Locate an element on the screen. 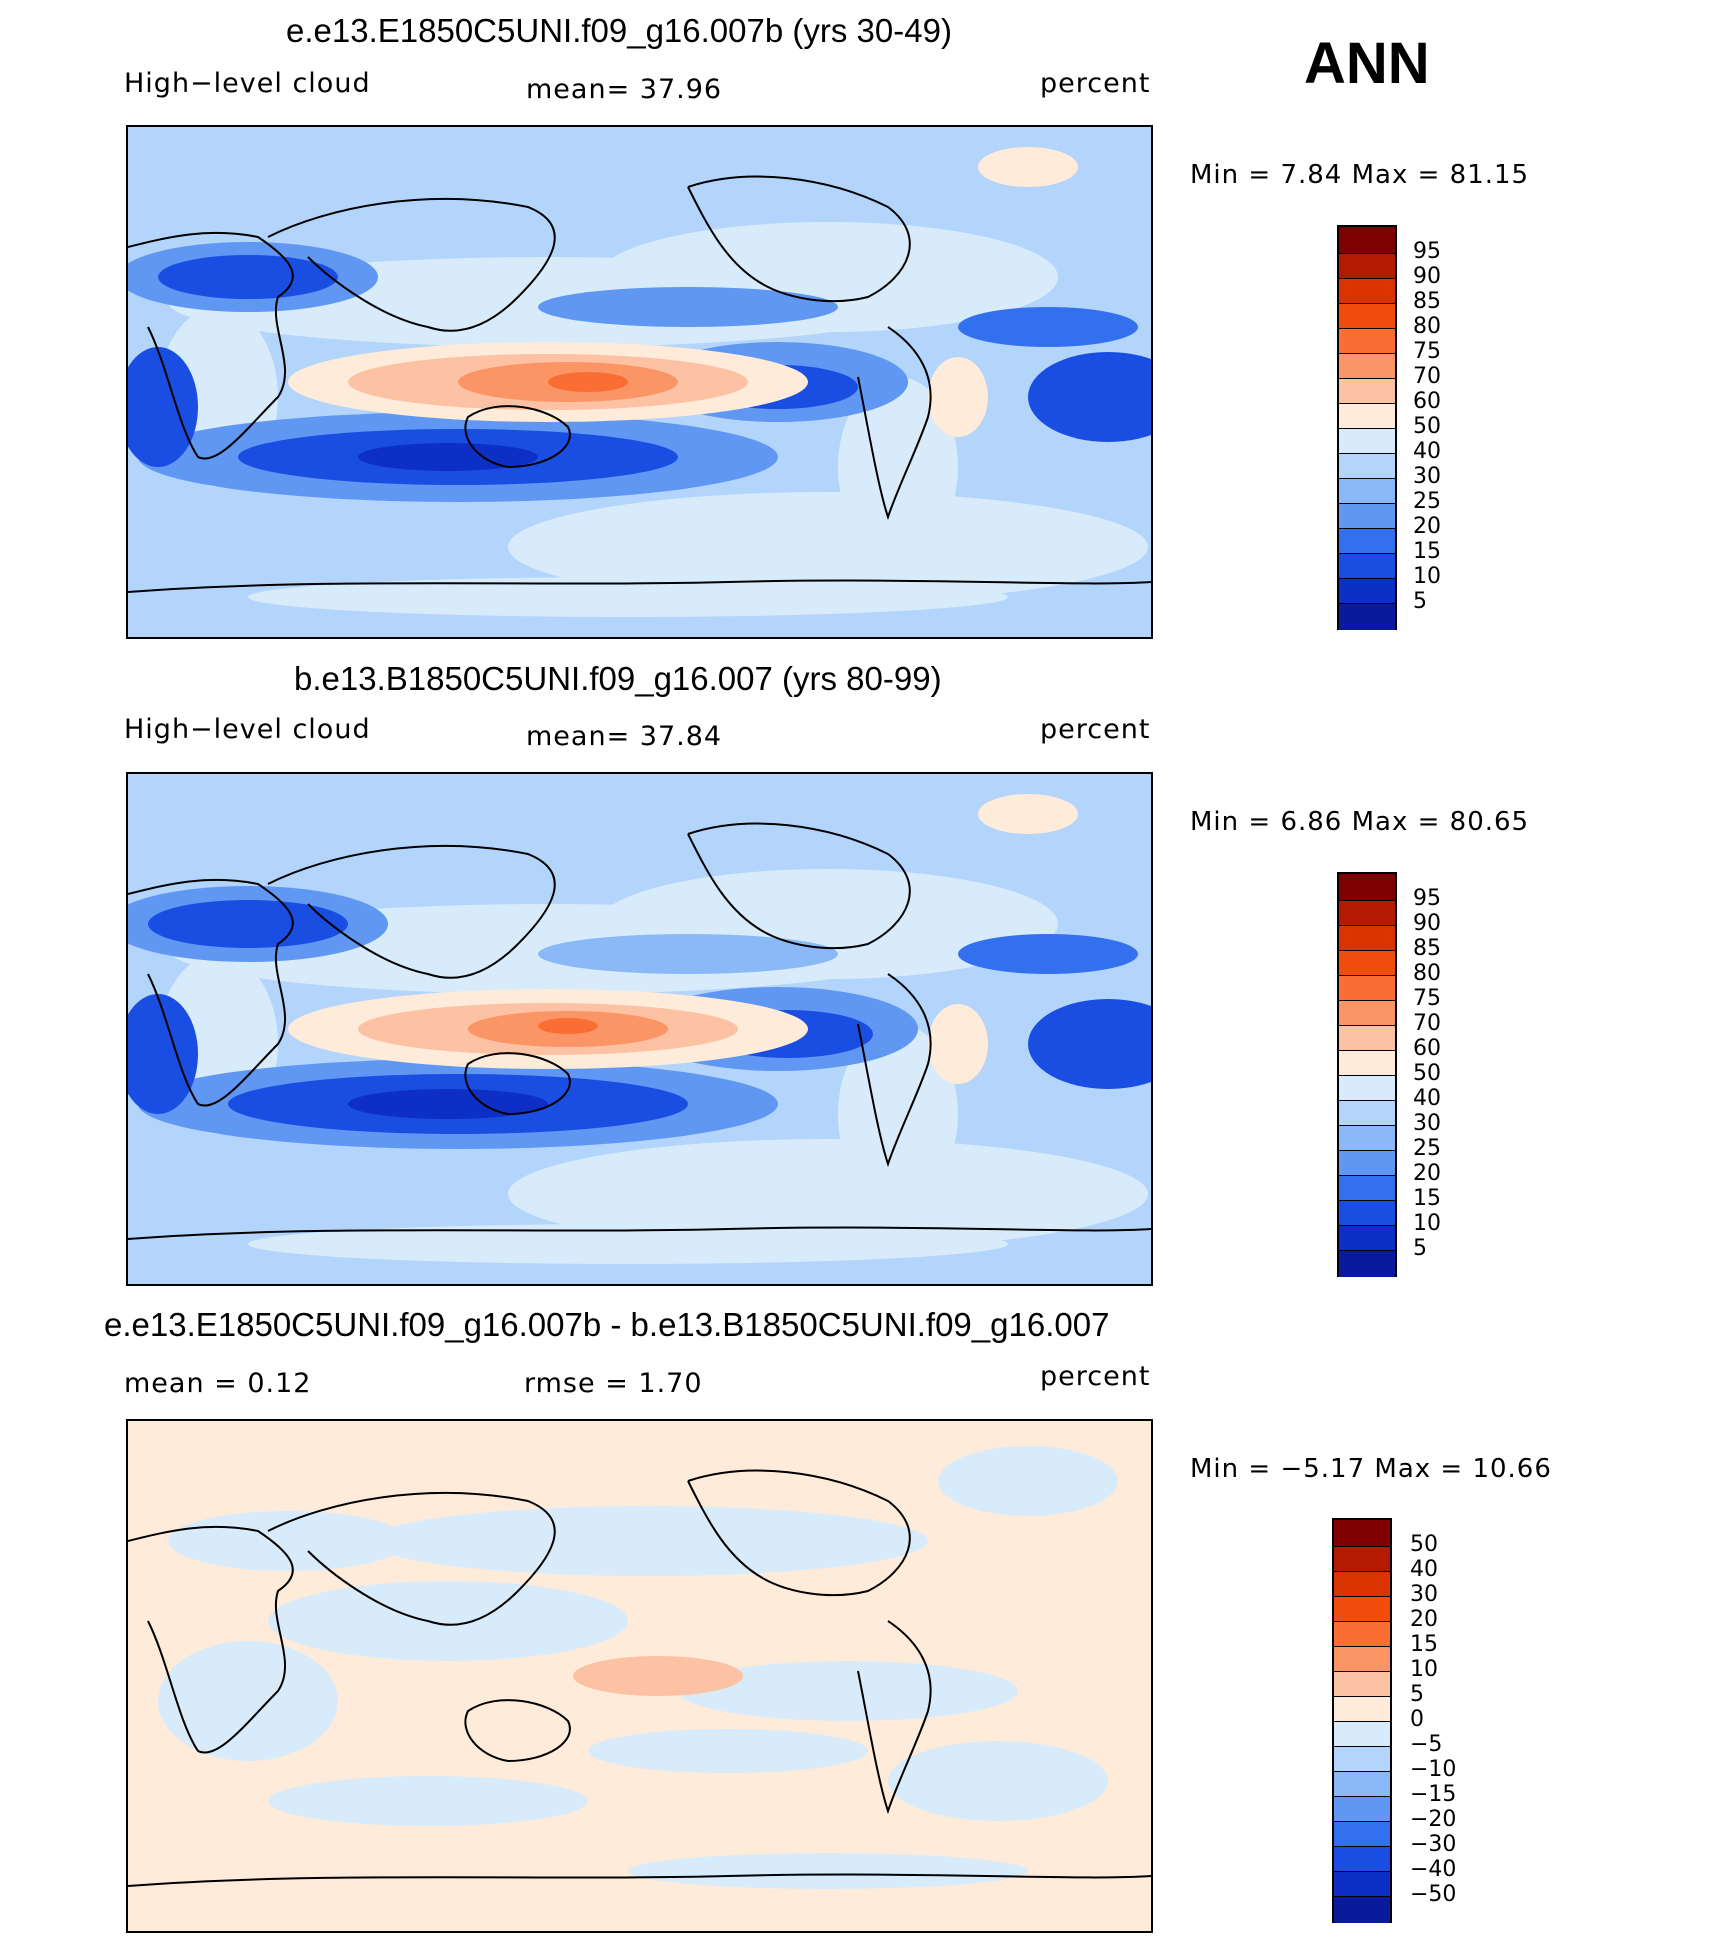 The image size is (1710, 1941). panel-2-units-label: percent is located at coordinates (1095, 729).